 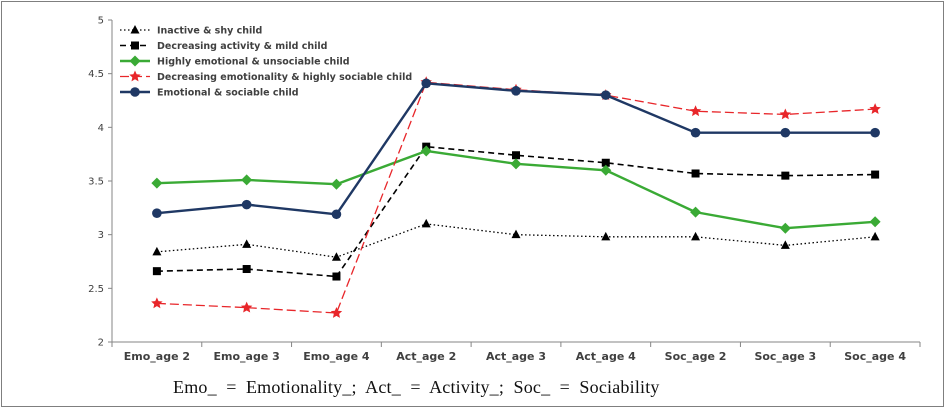 What do you see at coordinates (101, 235) in the screenshot?
I see `y-tick-label: 3` at bounding box center [101, 235].